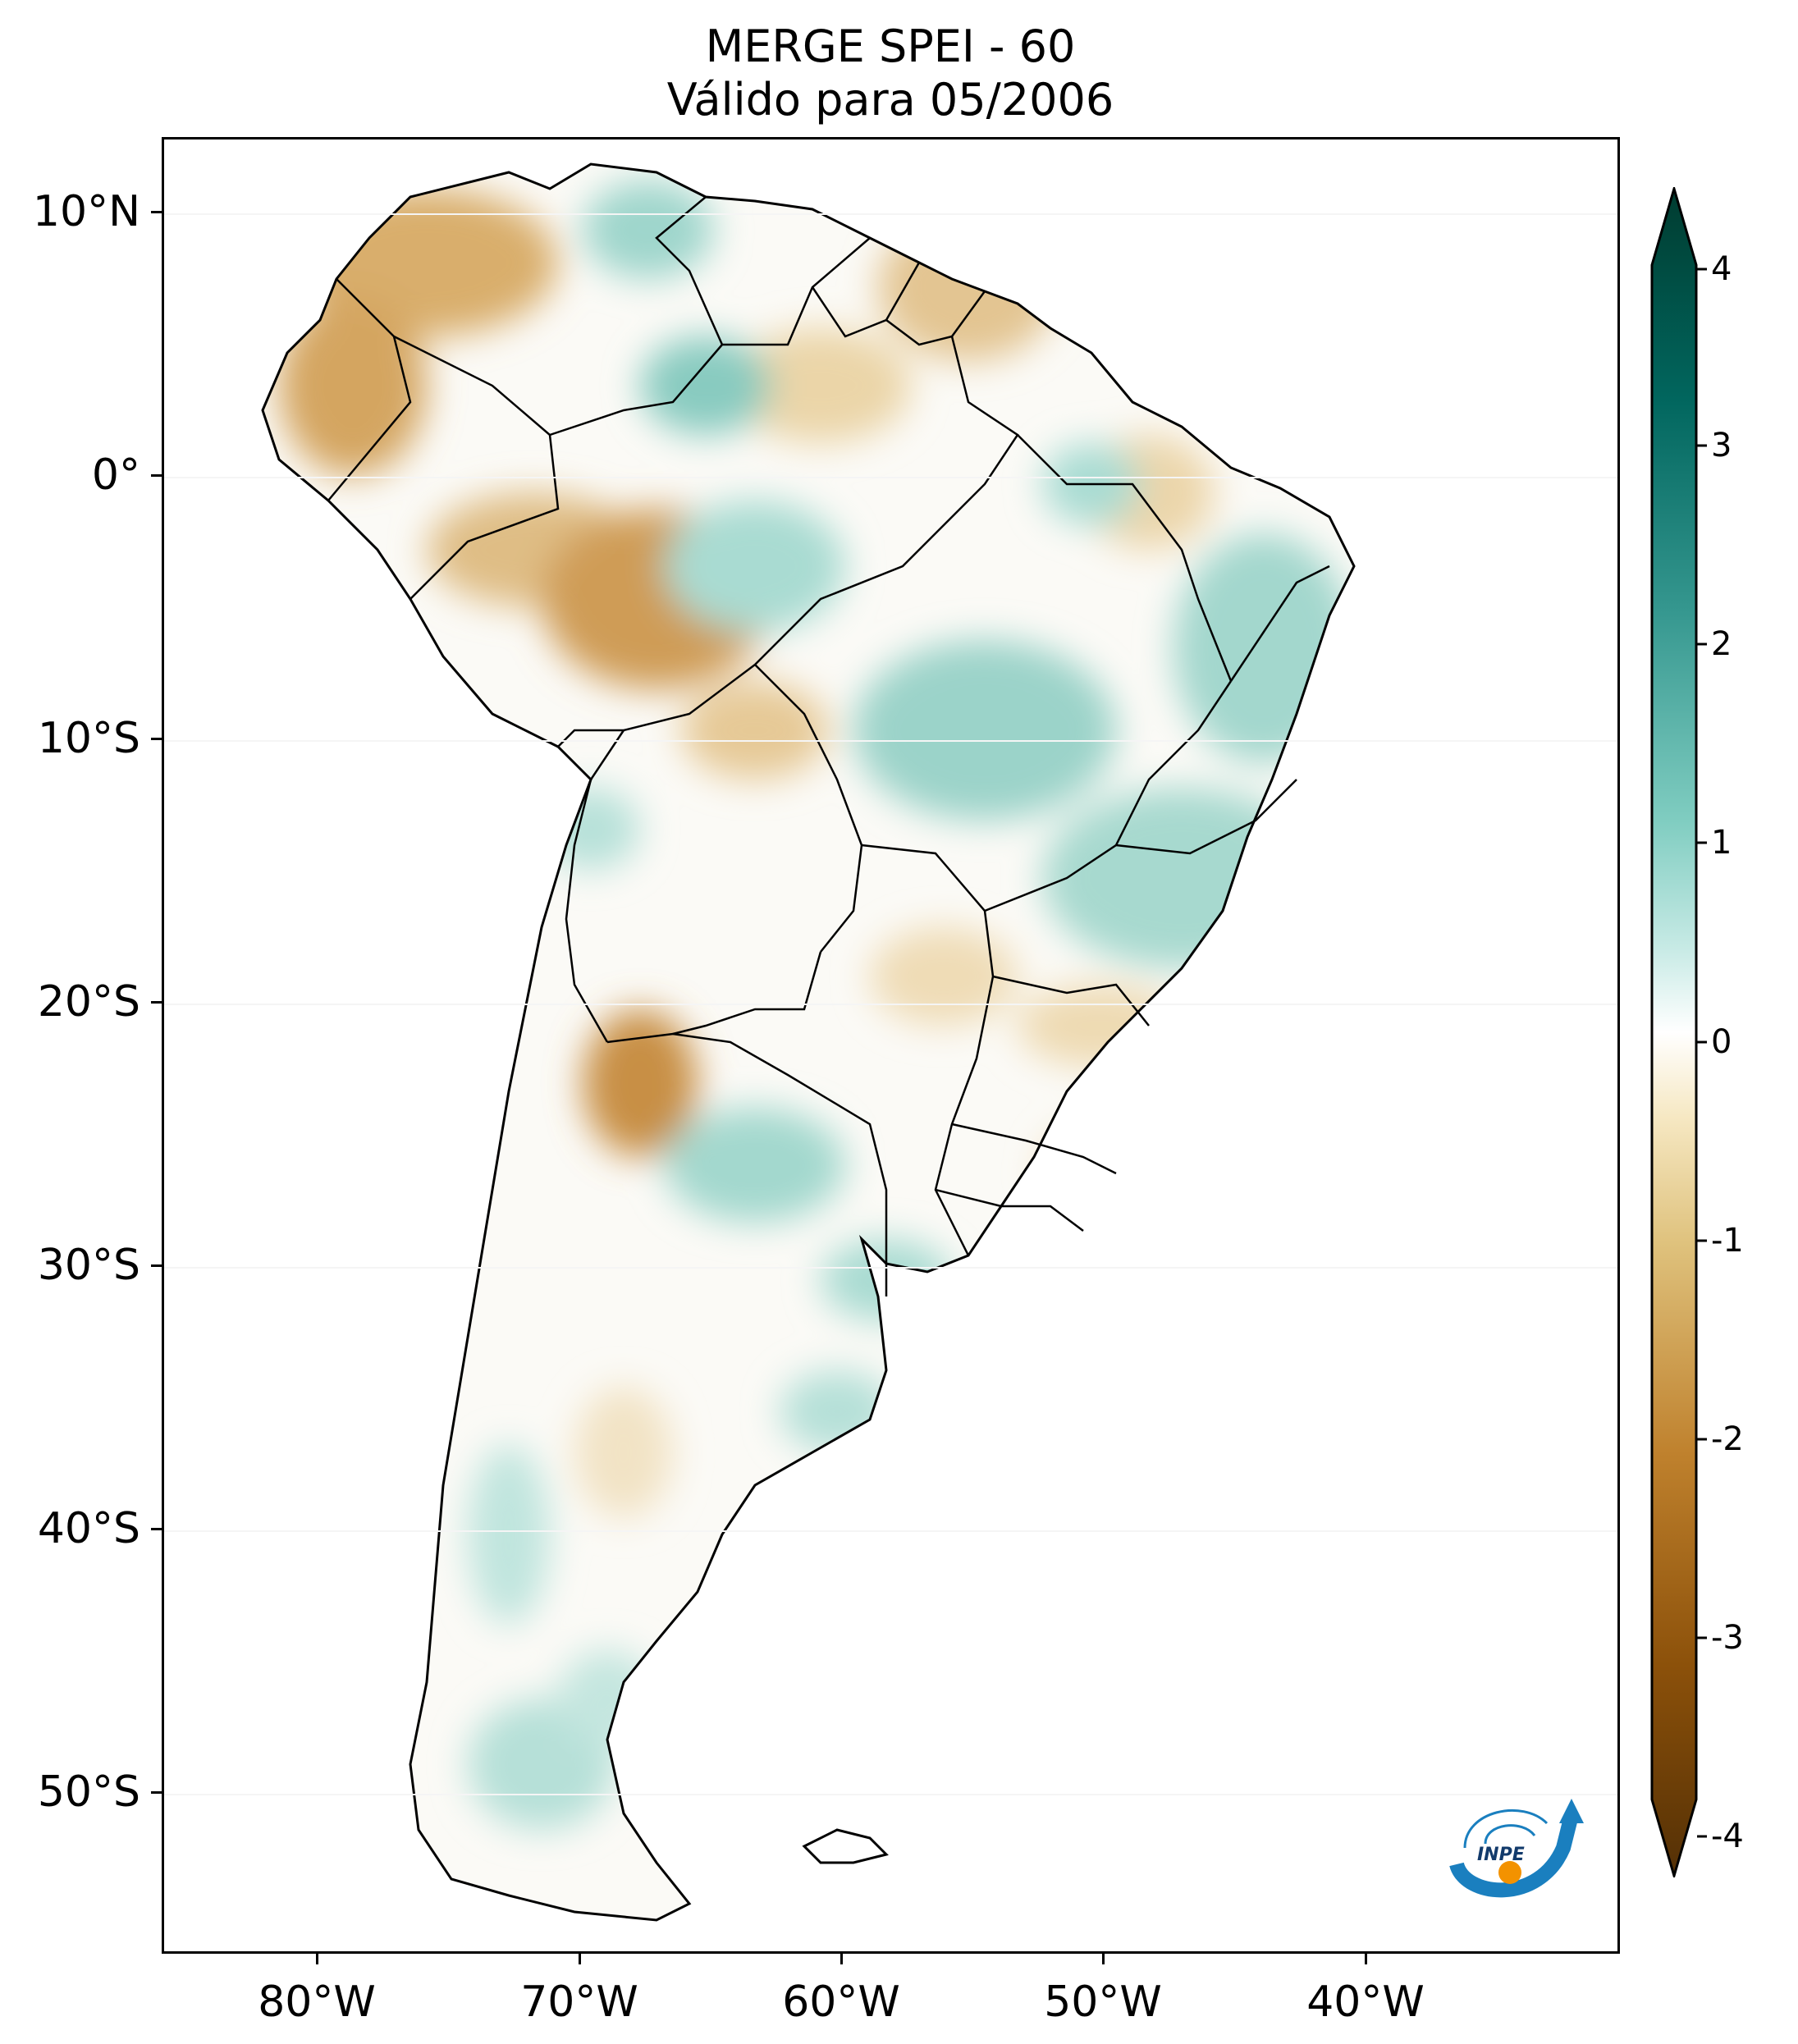  What do you see at coordinates (1501, 1855) in the screenshot?
I see `svg-text: INPE` at bounding box center [1501, 1855].